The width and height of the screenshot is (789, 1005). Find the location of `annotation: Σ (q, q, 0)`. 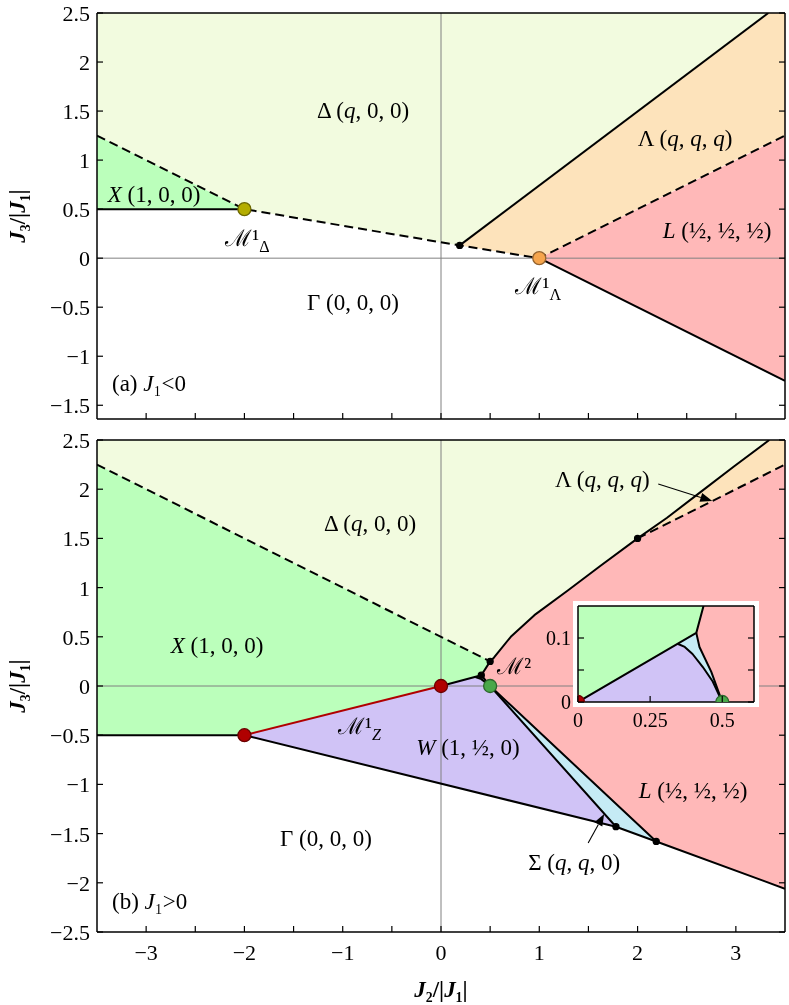

annotation: Σ (q, q, 0) is located at coordinates (574, 862).